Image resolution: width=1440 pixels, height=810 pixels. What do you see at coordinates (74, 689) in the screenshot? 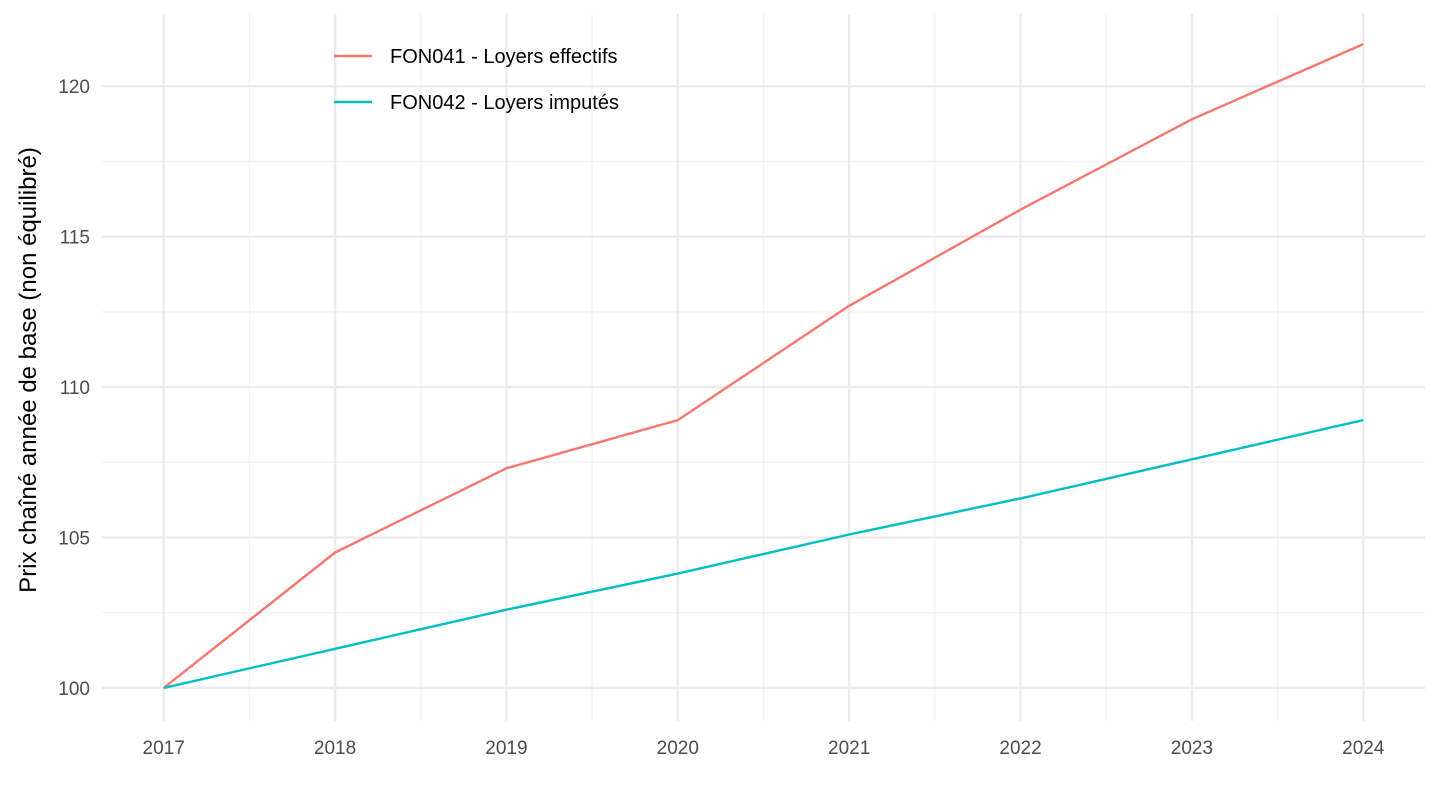
I see `y-tick-label: 100` at bounding box center [74, 689].